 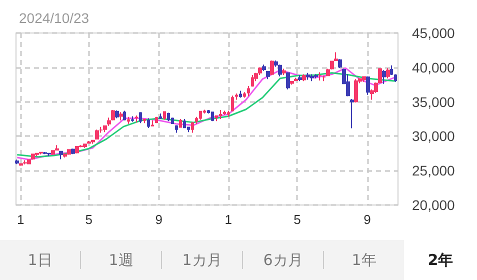 I want to click on y-tick-label: 45,000, so click(x=434, y=33).